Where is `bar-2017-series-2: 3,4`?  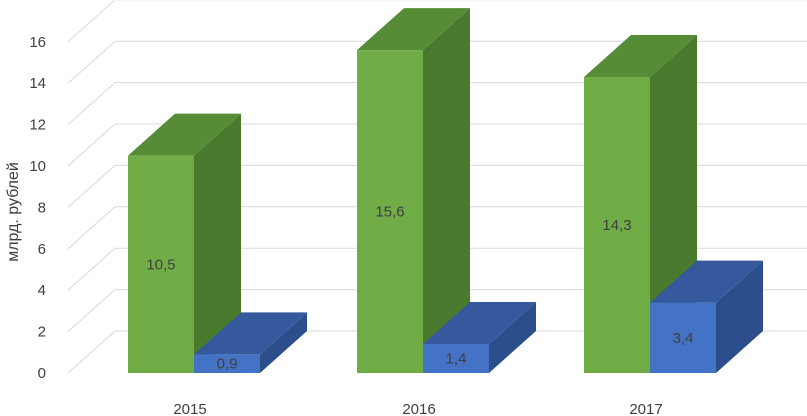 bar-2017-series-2: 3,4 is located at coordinates (706, 316).